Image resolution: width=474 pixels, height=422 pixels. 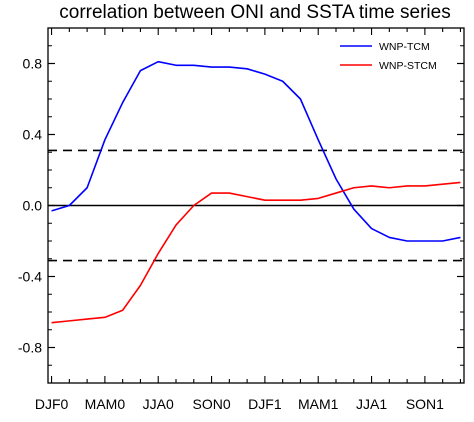 What do you see at coordinates (30, 277) in the screenshot?
I see `y-tick-label: -0.4` at bounding box center [30, 277].